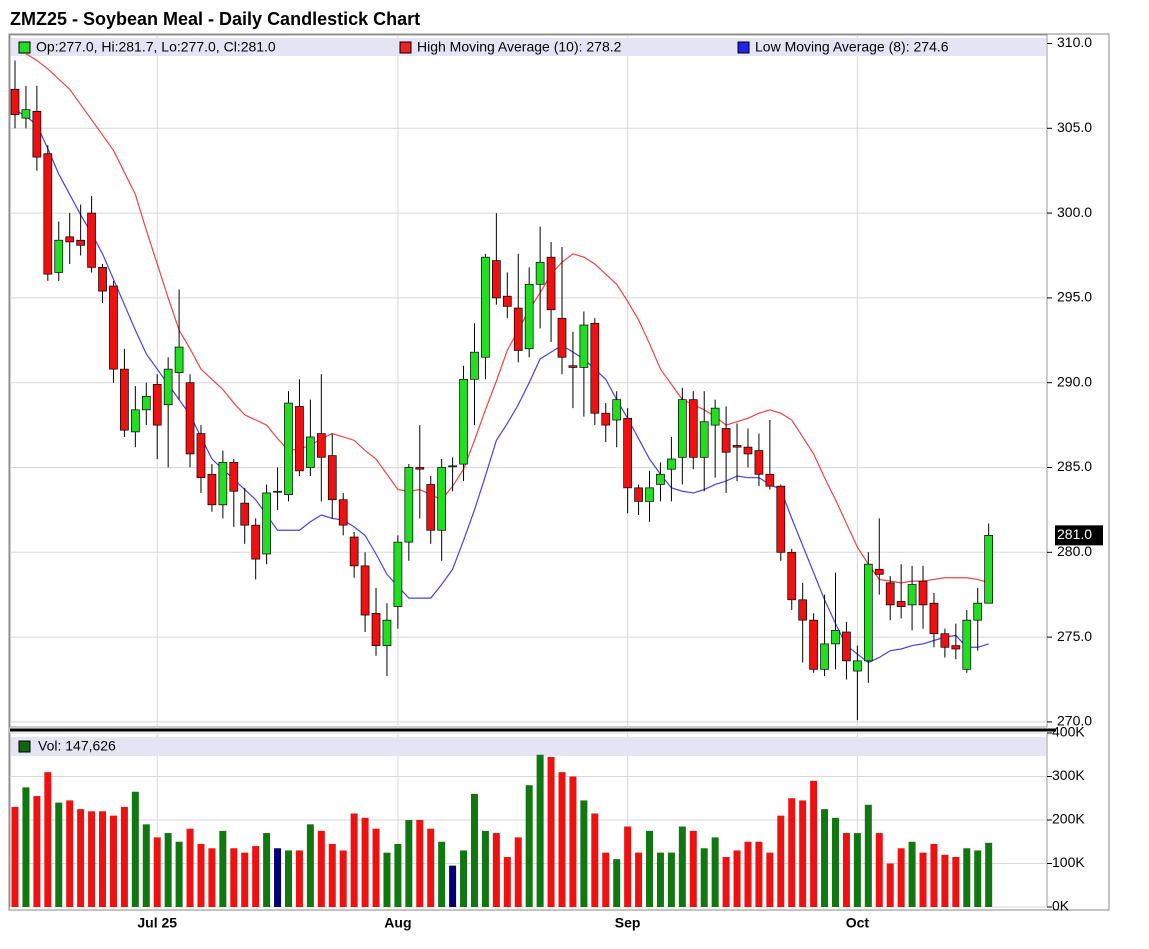 The image size is (1149, 949). What do you see at coordinates (1068, 775) in the screenshot?
I see `y-tick-label: 300K` at bounding box center [1068, 775].